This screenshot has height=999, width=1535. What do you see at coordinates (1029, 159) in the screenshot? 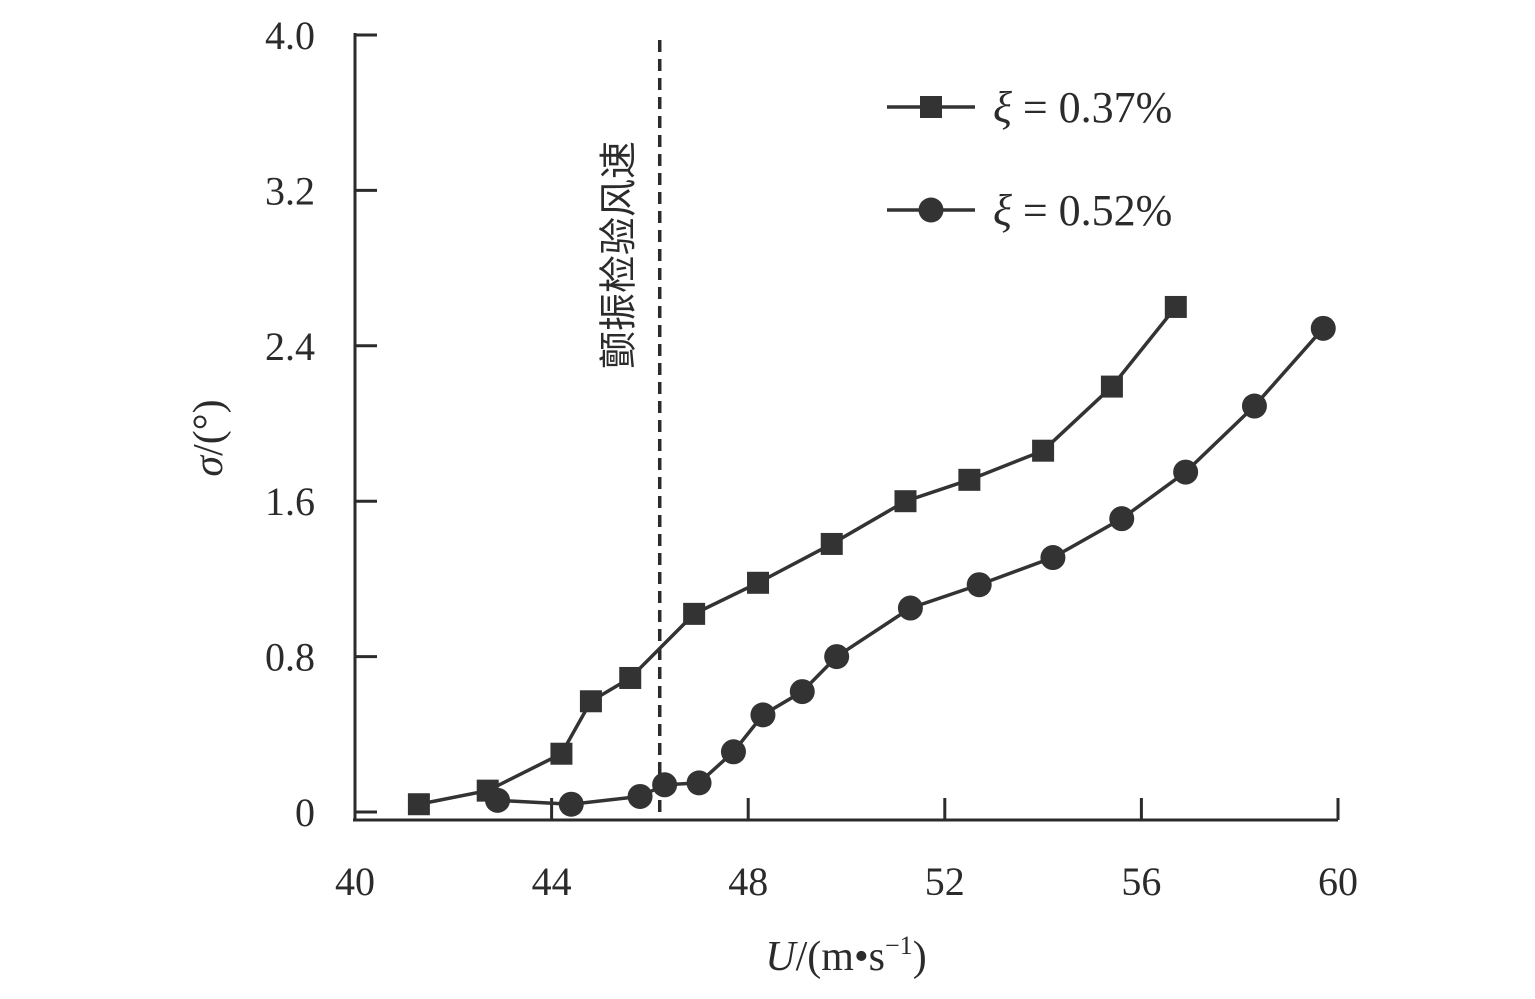
I see `legend: ξ = 0.37%ξ = 0.52%` at bounding box center [1029, 159].